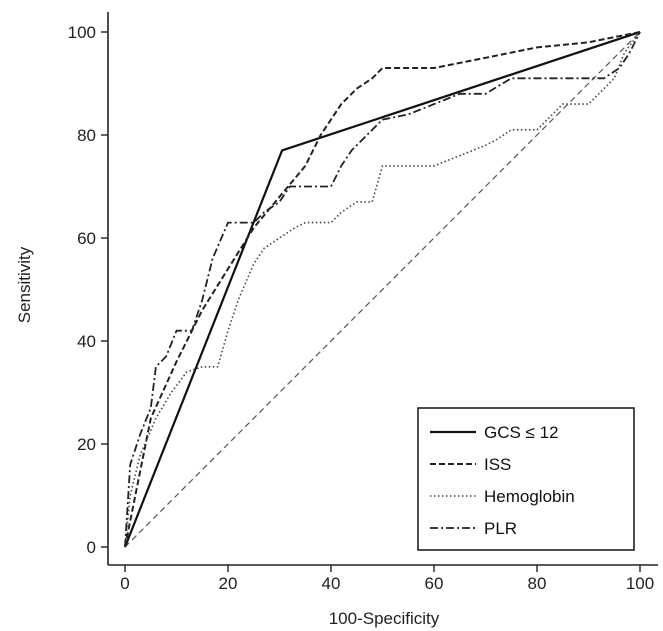  I want to click on legend-label: Hemoglobin, so click(529, 496).